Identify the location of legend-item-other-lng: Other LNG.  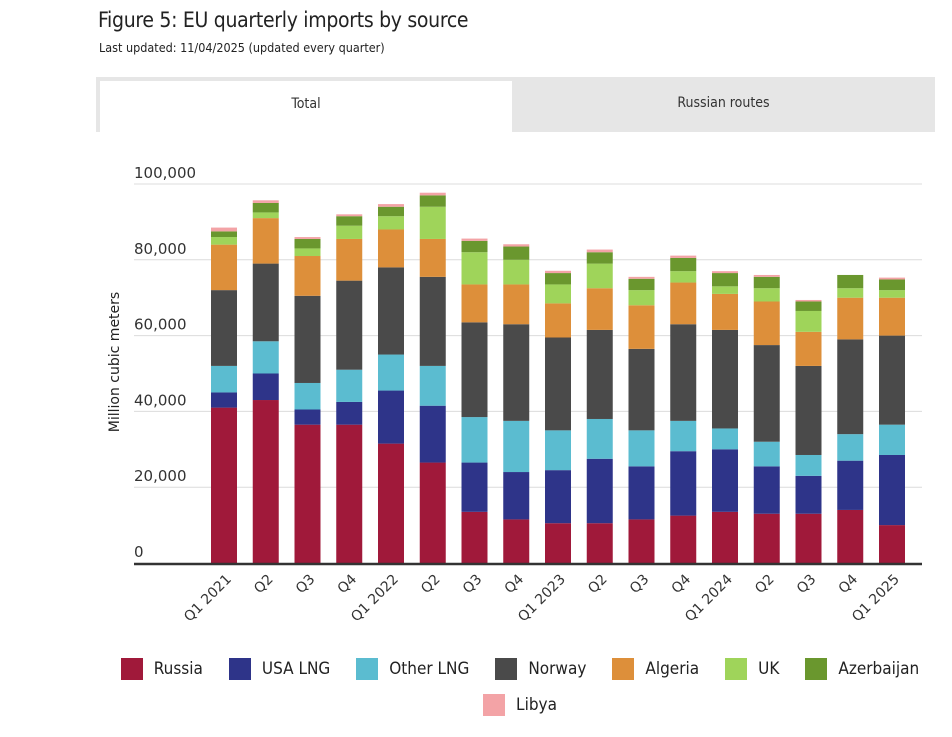
(412, 669).